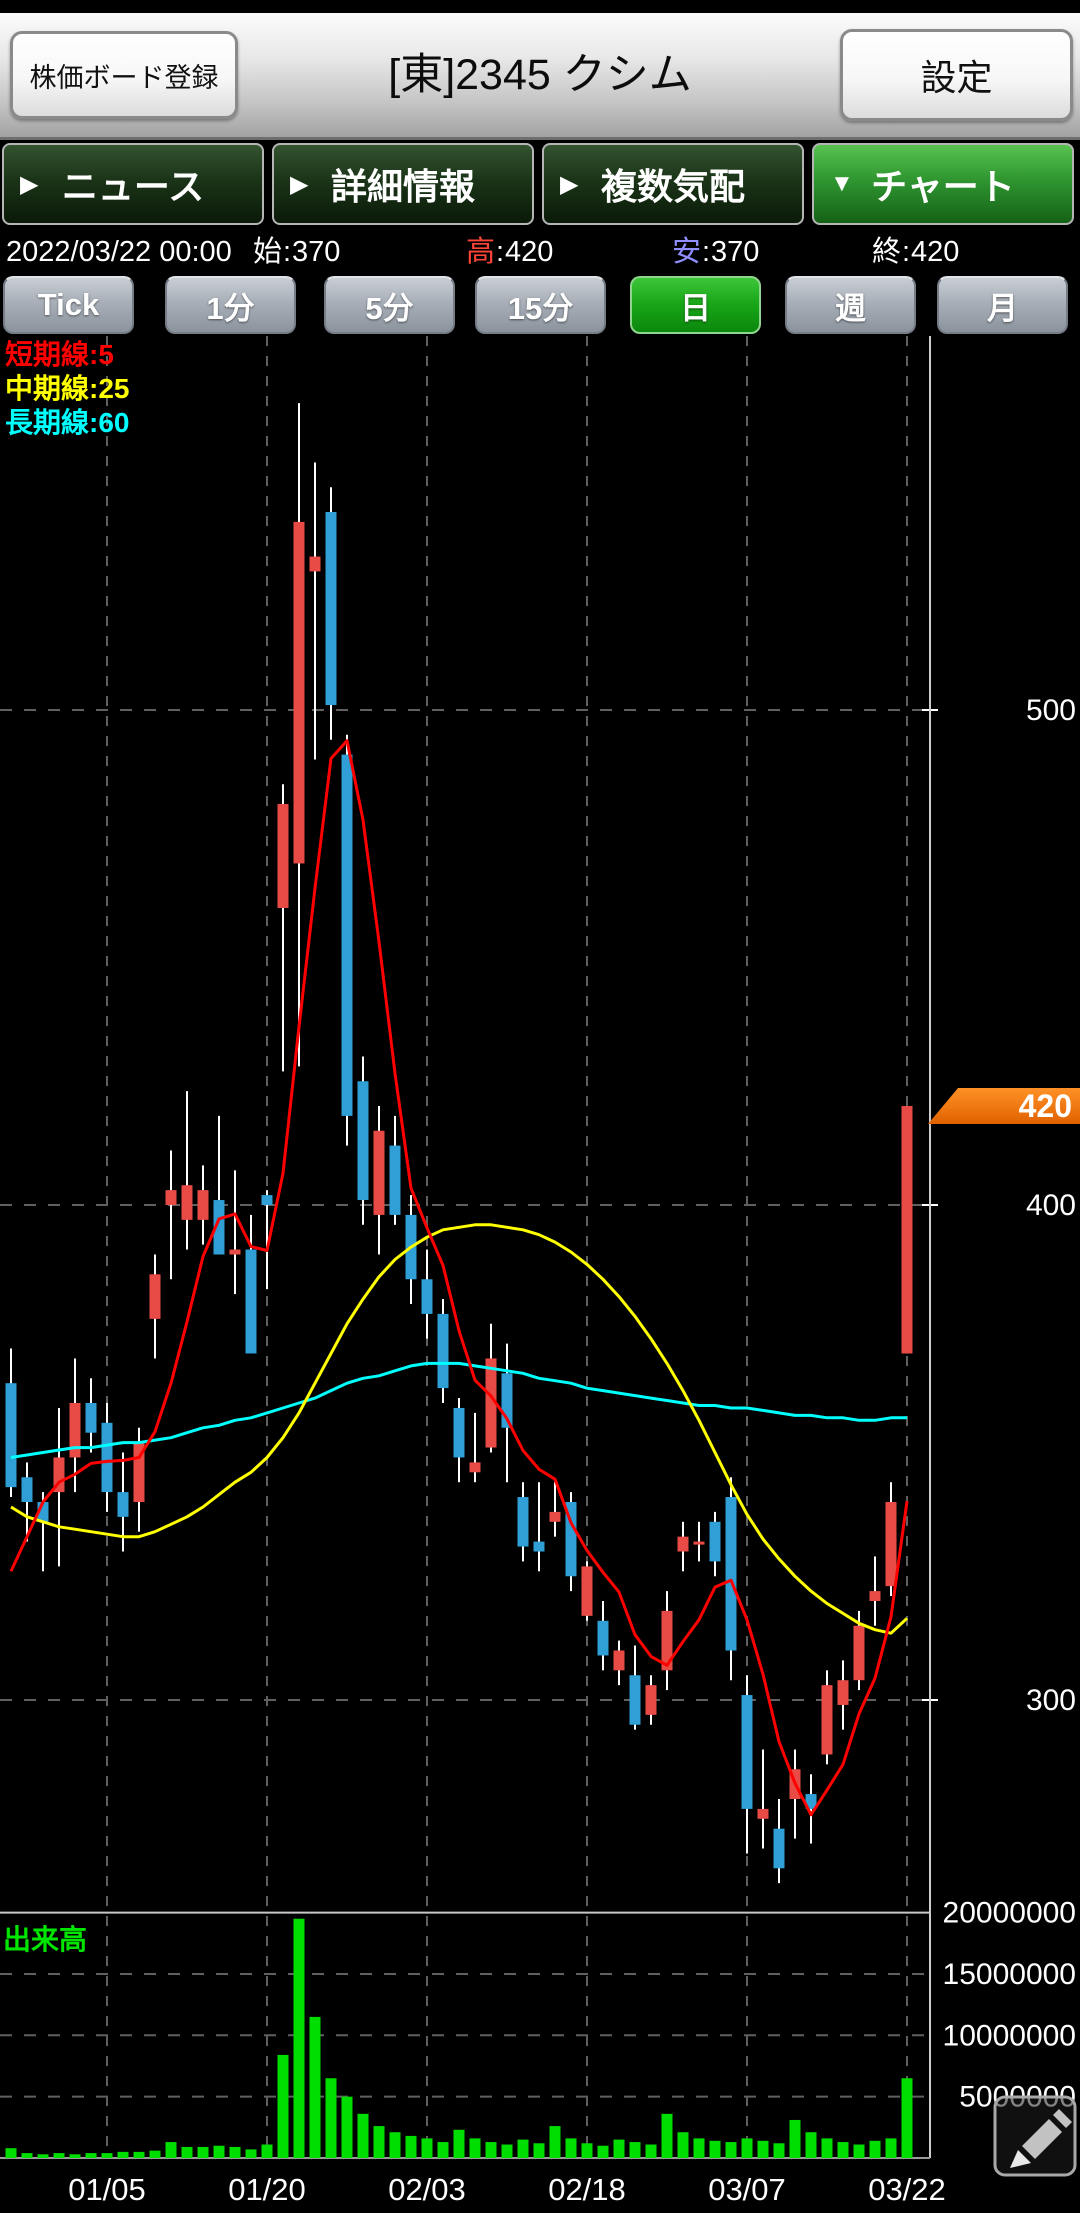  What do you see at coordinates (481, 252) in the screenshot?
I see `high-label: 高` at bounding box center [481, 252].